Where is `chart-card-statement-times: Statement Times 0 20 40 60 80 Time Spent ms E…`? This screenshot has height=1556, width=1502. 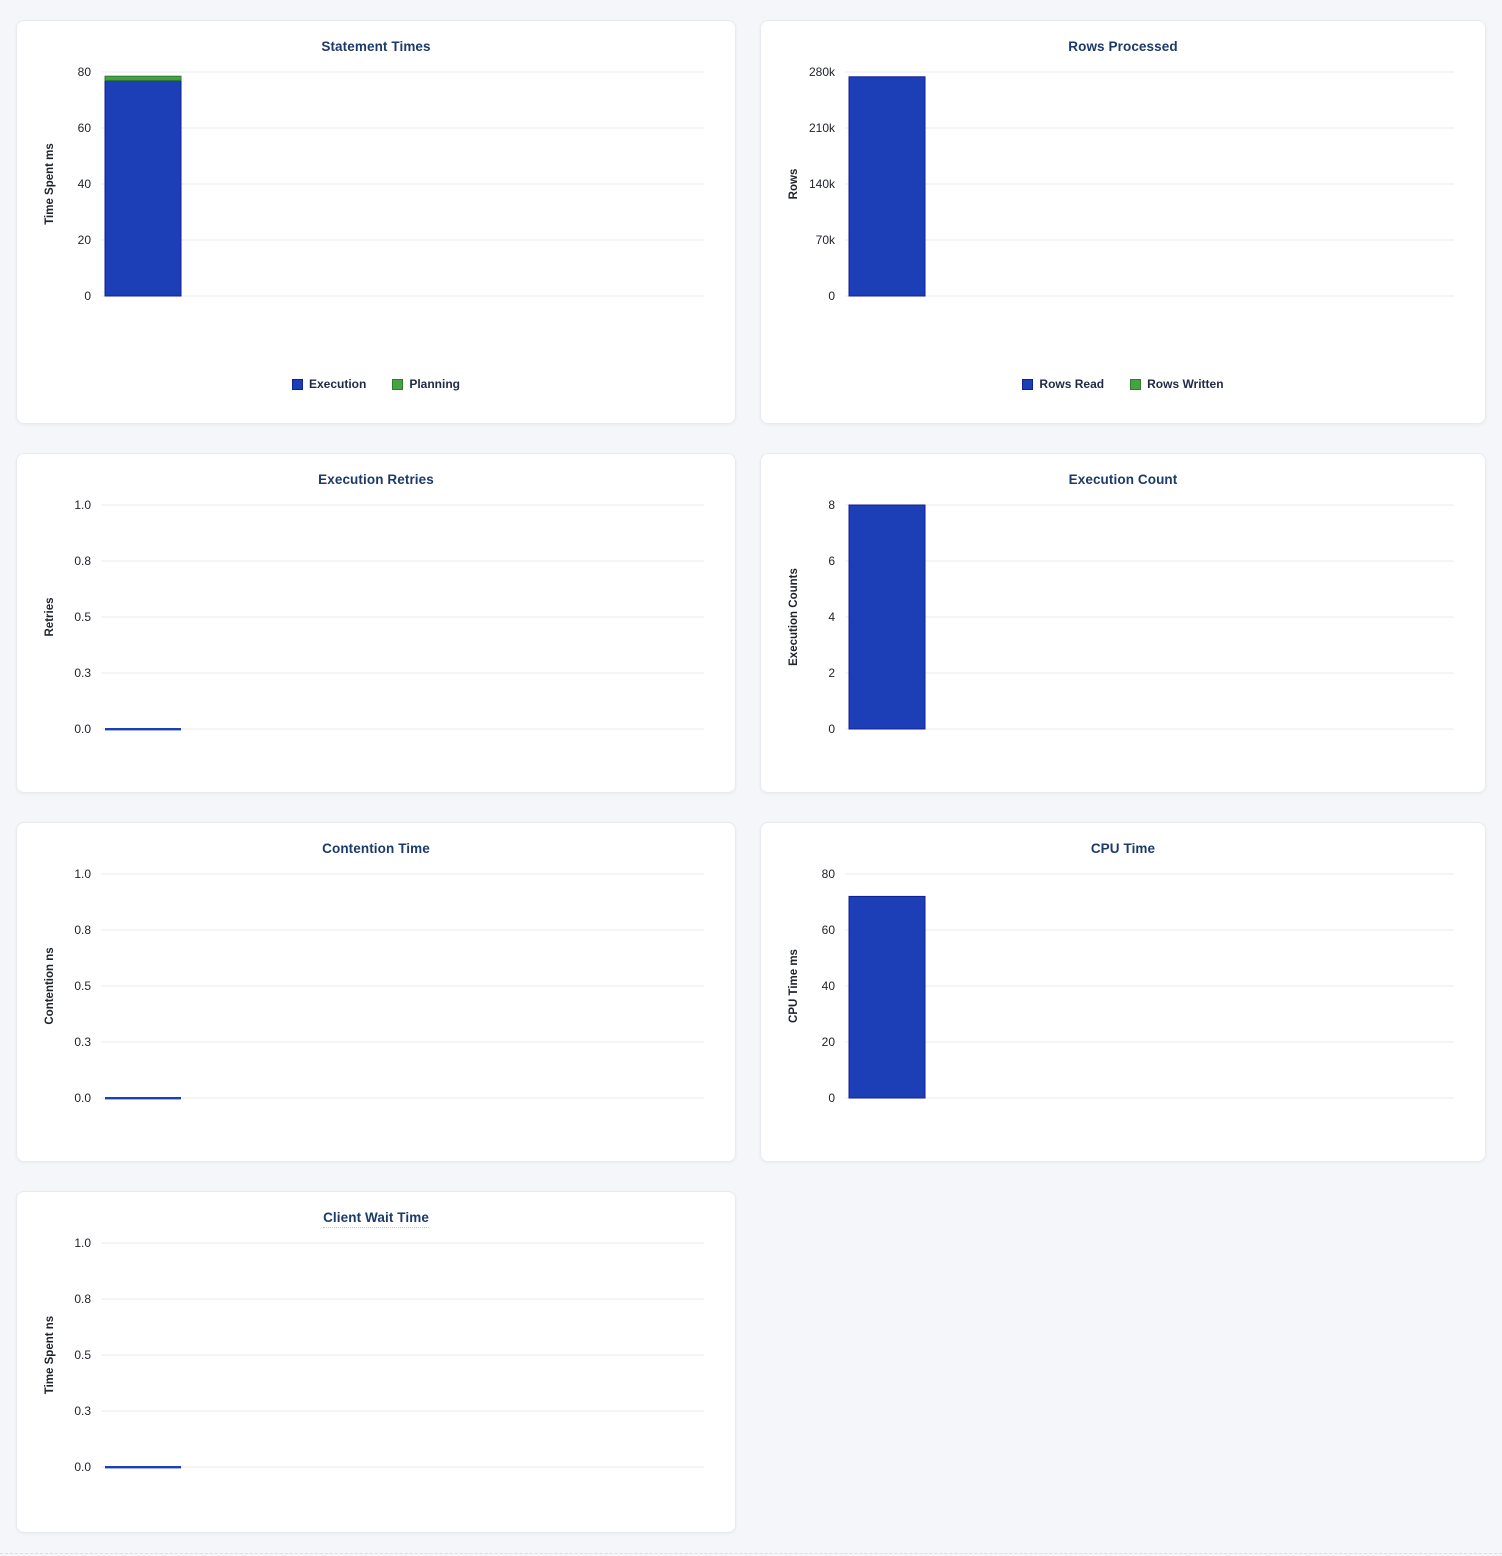 chart-card-statement-times: Statement Times 0 20 40 60 80 Time Spent ms E… is located at coordinates (376, 222).